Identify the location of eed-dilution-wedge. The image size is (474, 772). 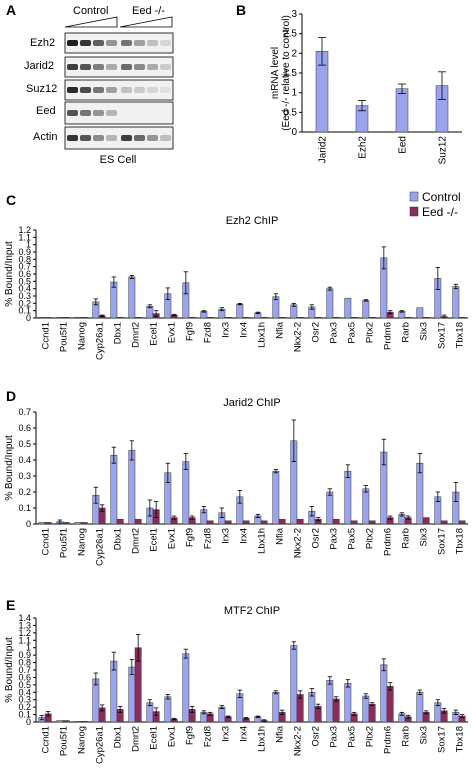
(146, 22).